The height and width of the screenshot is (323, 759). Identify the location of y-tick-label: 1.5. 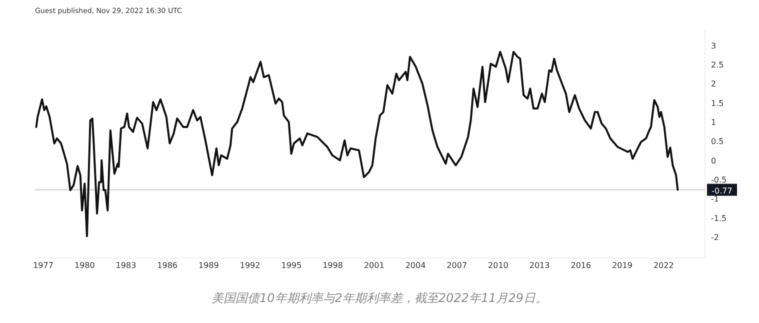
(717, 103).